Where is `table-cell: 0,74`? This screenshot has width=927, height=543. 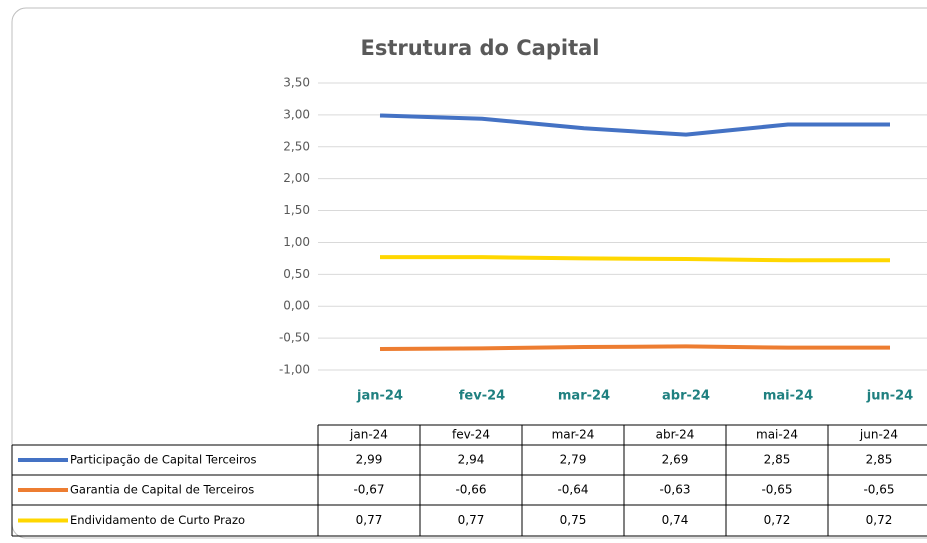 table-cell: 0,74 is located at coordinates (675, 520).